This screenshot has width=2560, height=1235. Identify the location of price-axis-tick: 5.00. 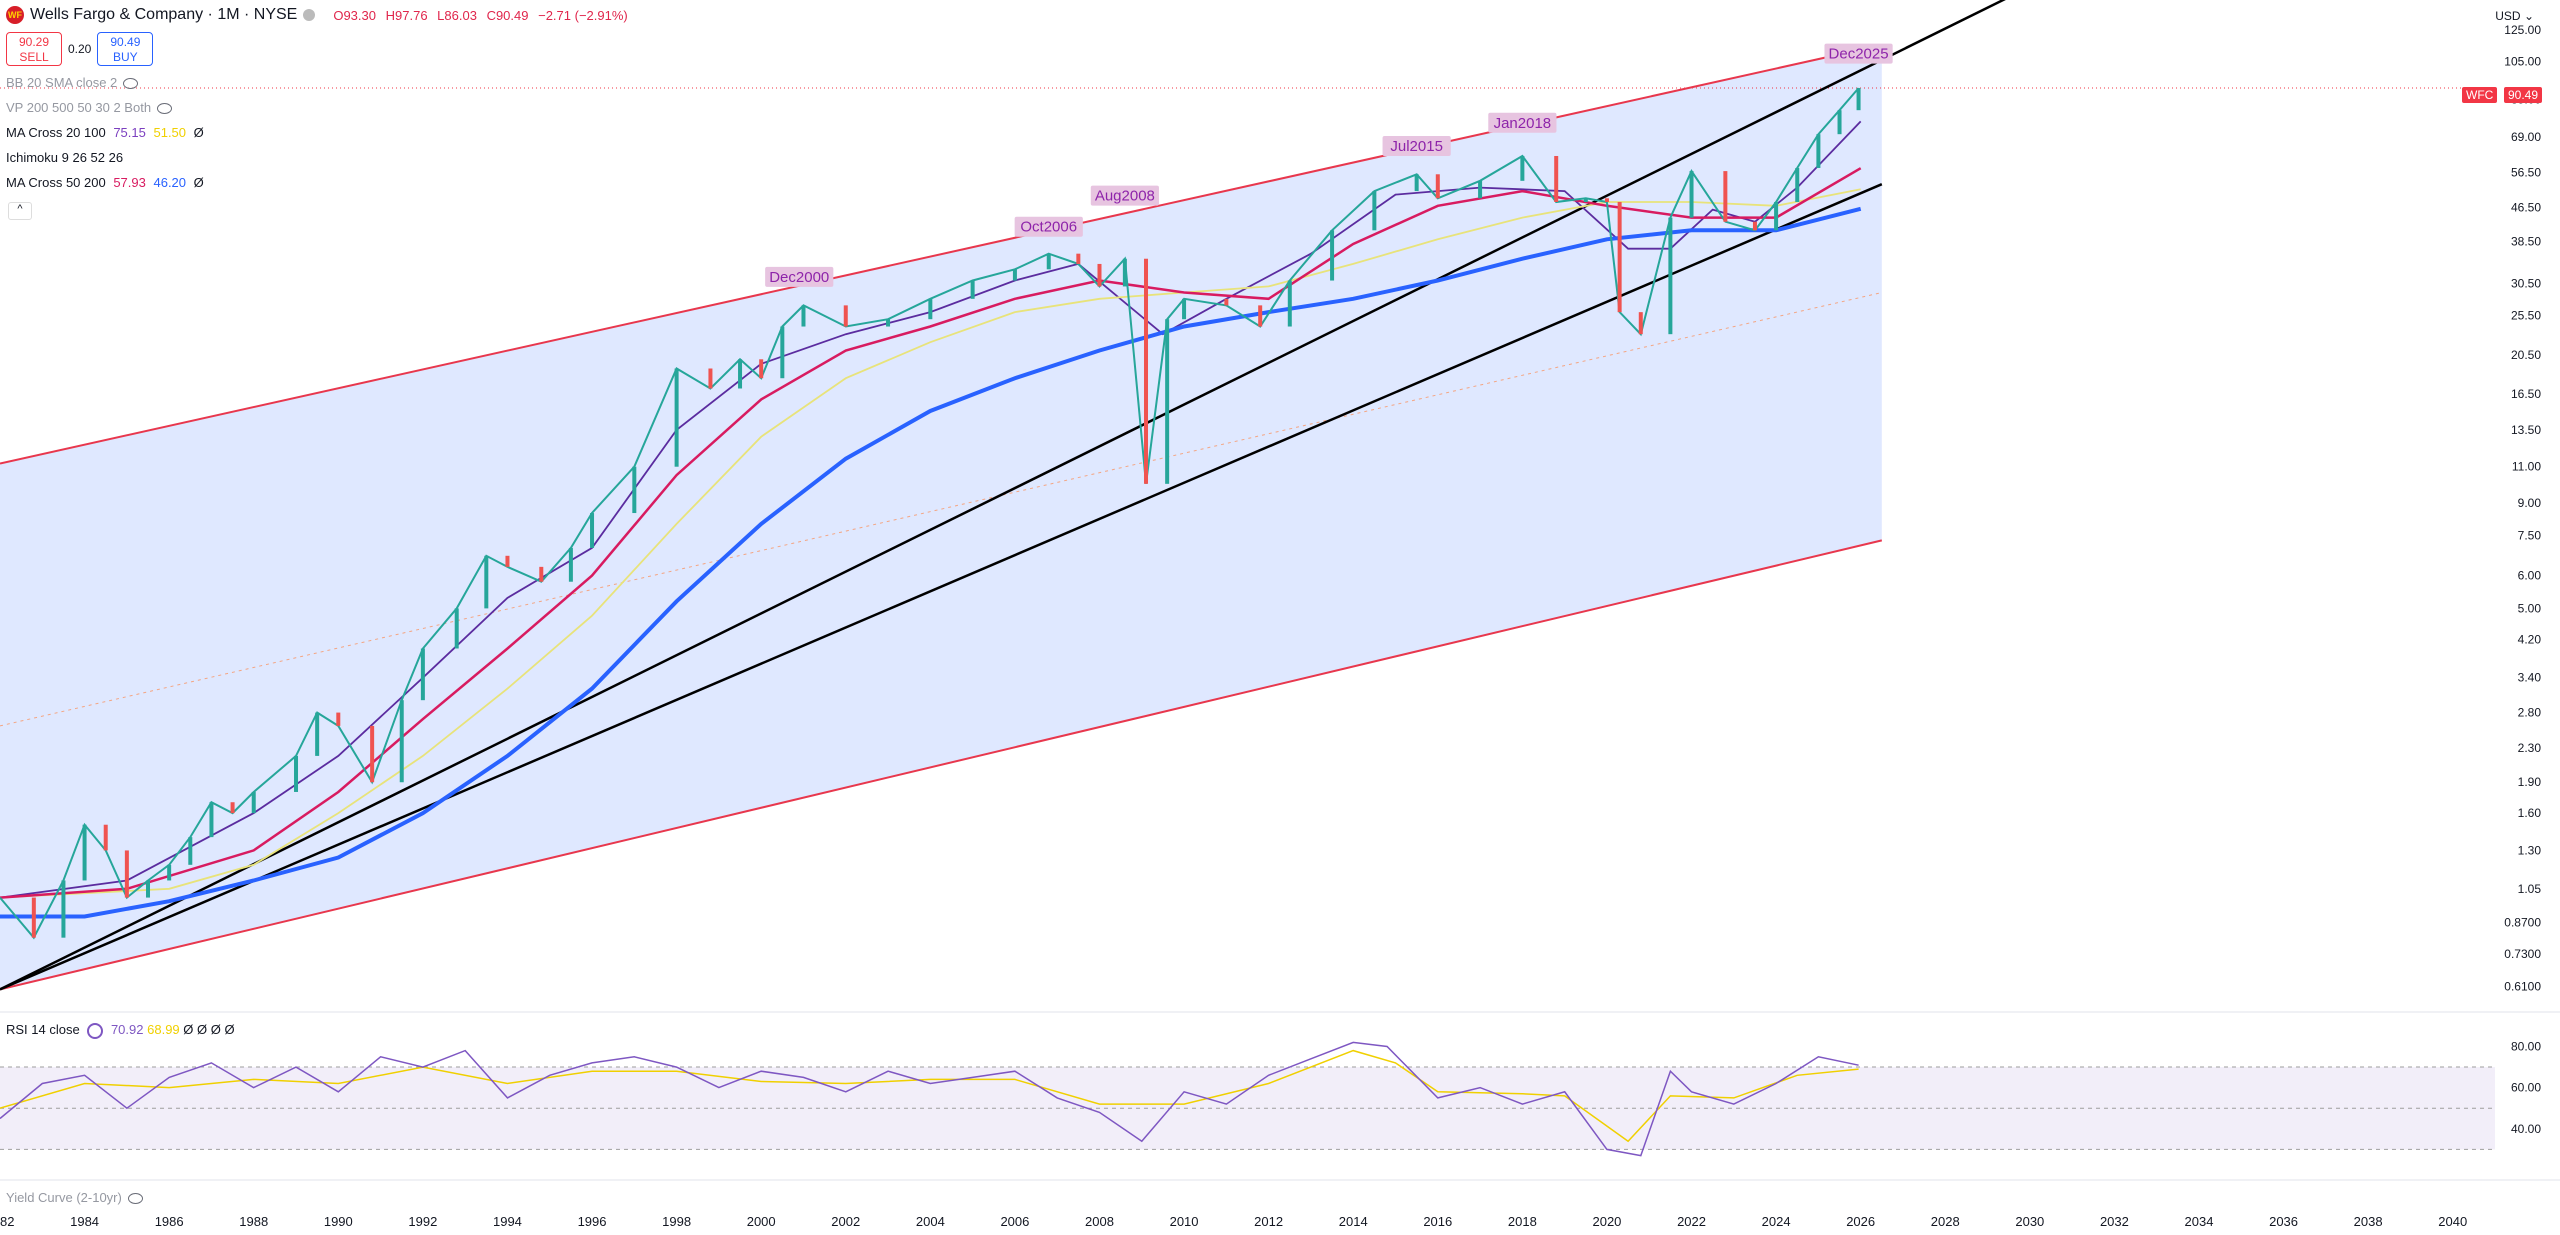
(2530, 608).